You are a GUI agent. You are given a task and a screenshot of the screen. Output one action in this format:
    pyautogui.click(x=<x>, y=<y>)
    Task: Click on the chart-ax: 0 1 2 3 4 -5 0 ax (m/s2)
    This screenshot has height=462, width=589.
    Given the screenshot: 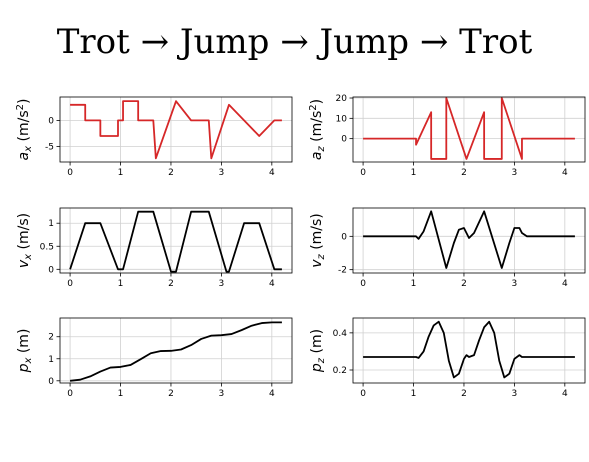 What is the action you would take?
    pyautogui.click(x=154, y=137)
    